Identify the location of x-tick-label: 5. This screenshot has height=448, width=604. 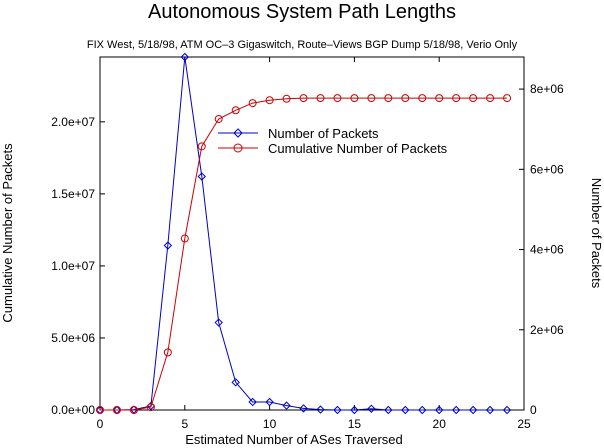
(184, 424).